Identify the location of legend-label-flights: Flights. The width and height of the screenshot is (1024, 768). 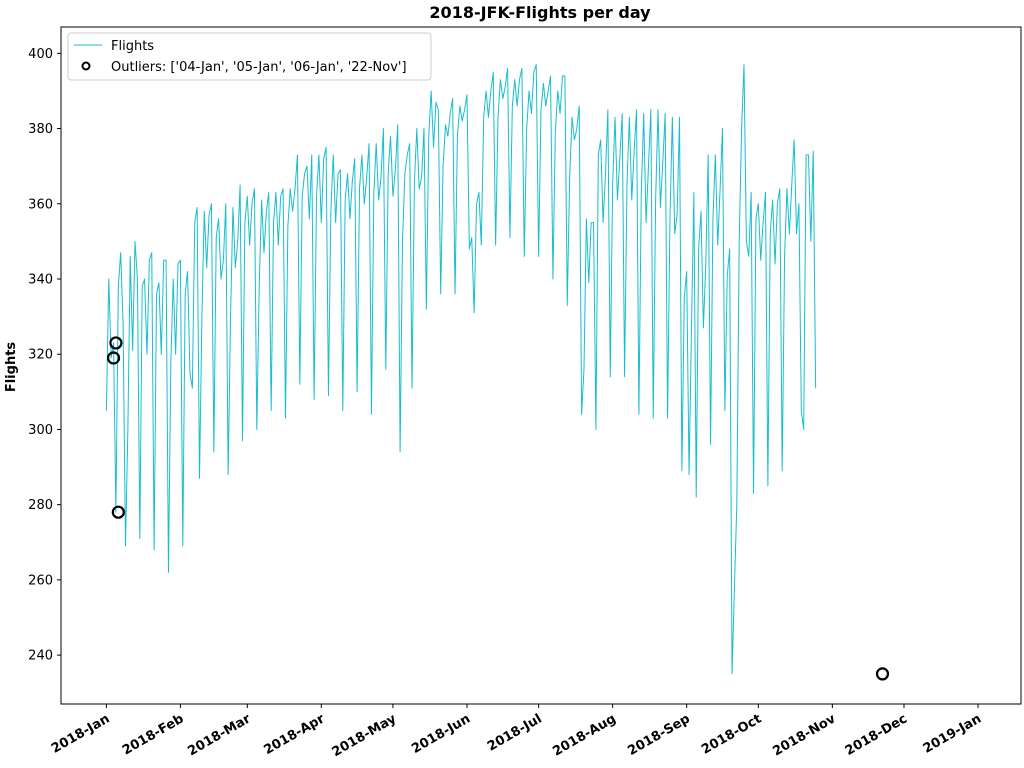
(132, 46).